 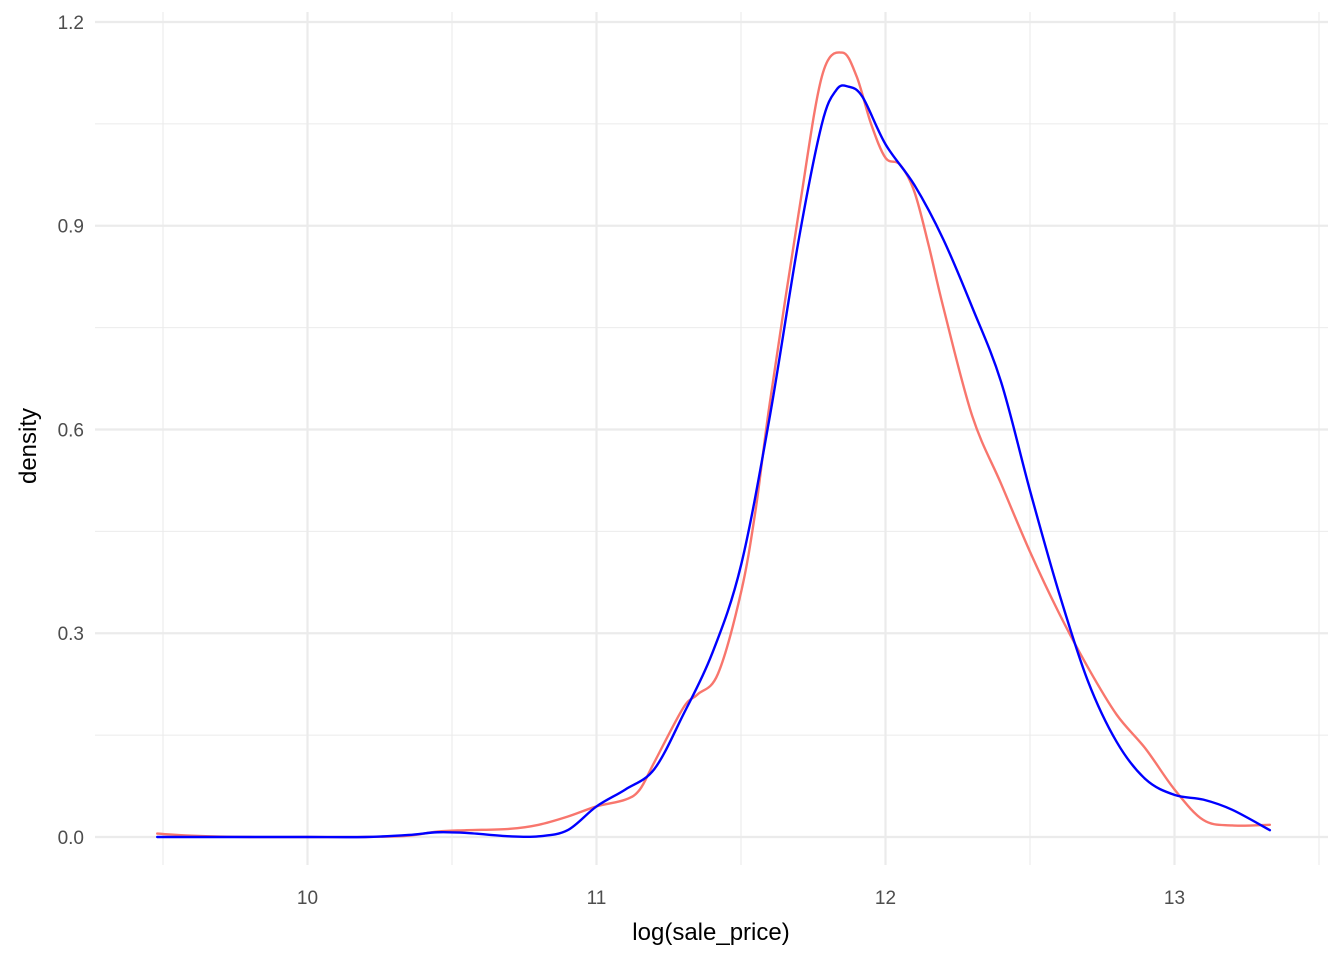 I want to click on x-tick-label: 11, so click(x=597, y=898).